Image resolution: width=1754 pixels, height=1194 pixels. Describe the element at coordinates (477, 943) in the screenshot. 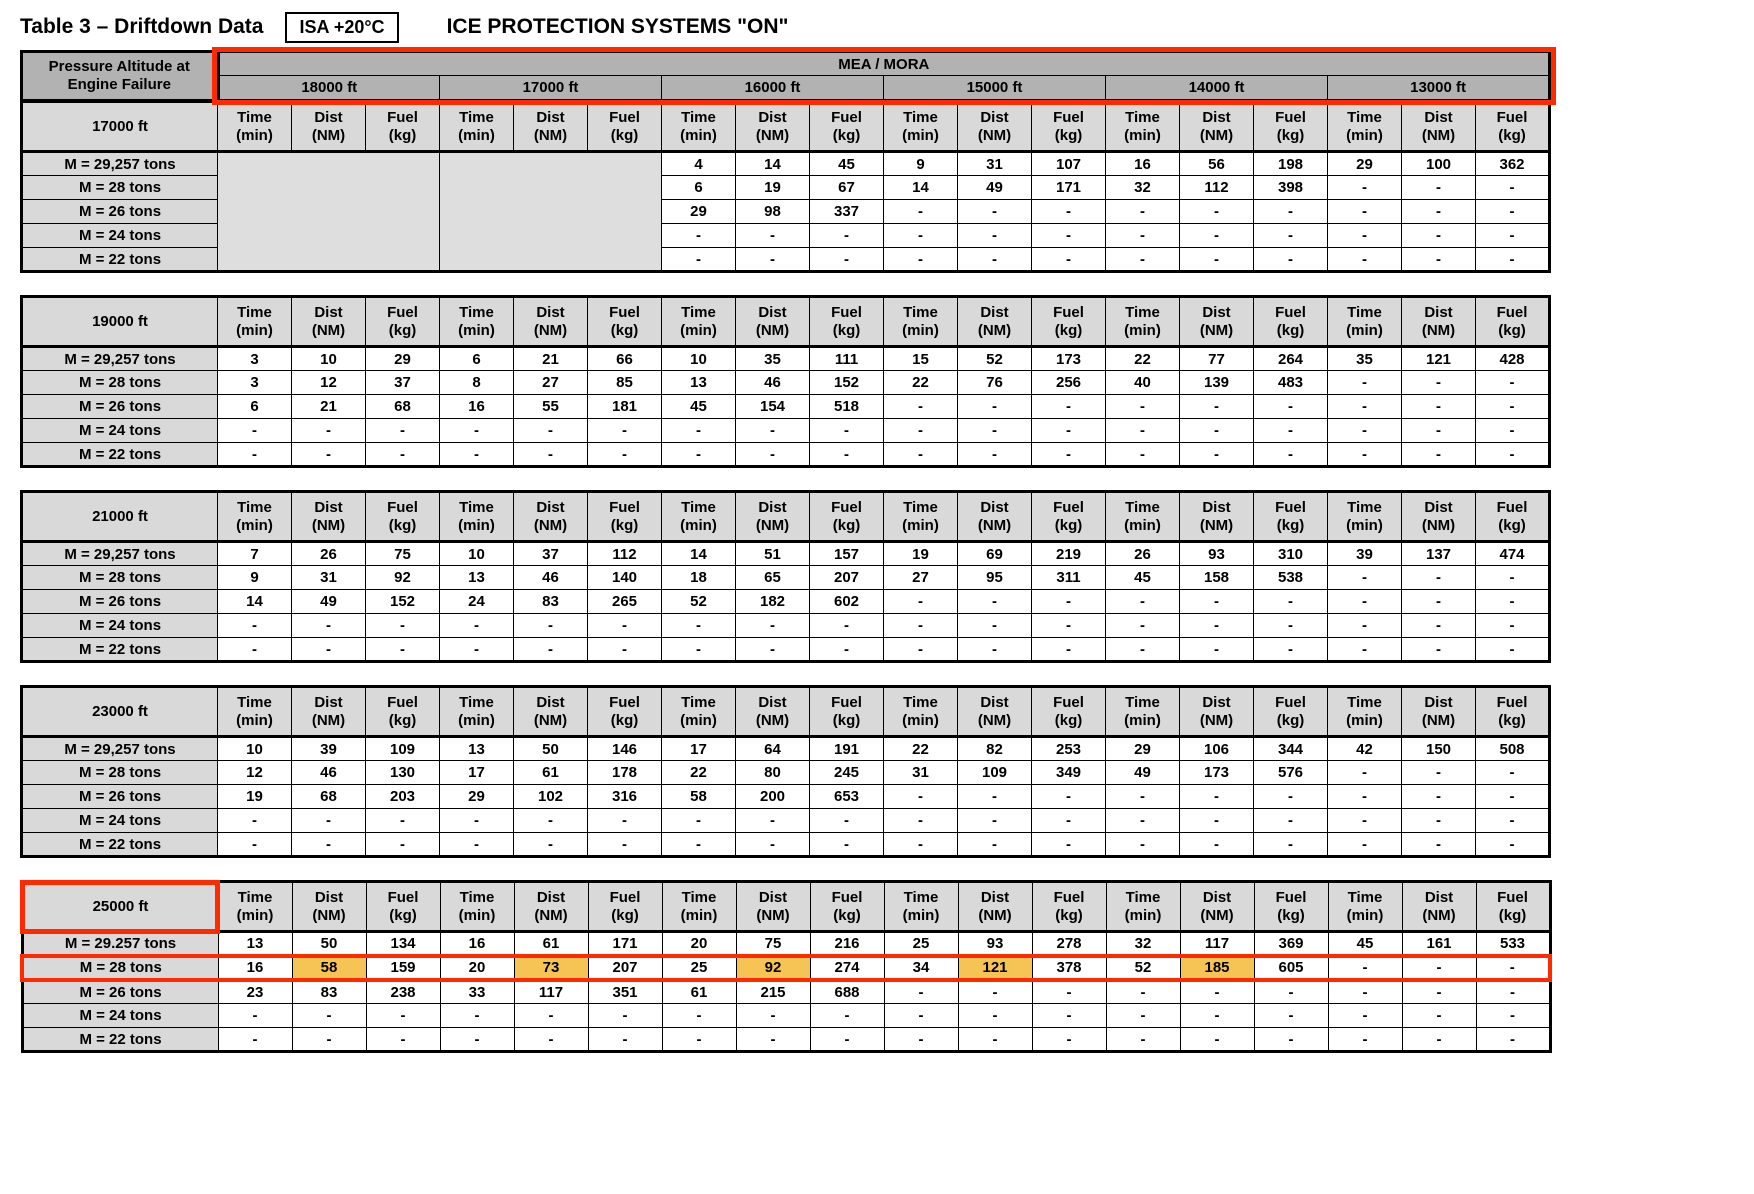

I see `data-cell: 16` at that location.